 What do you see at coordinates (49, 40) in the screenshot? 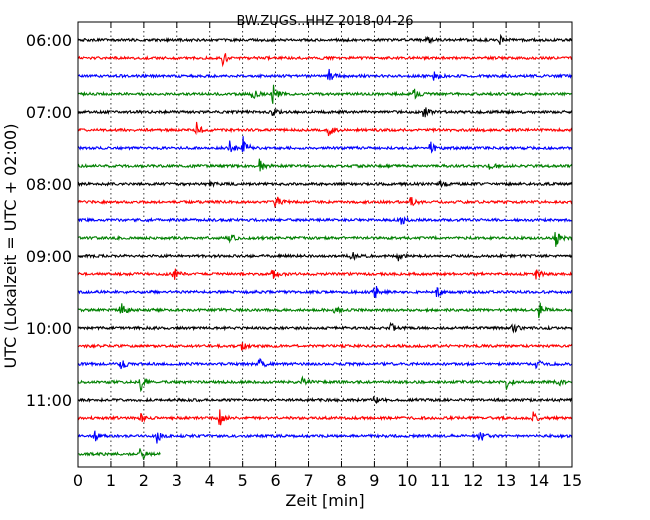
I see `y-tick-label: 06:00` at bounding box center [49, 40].